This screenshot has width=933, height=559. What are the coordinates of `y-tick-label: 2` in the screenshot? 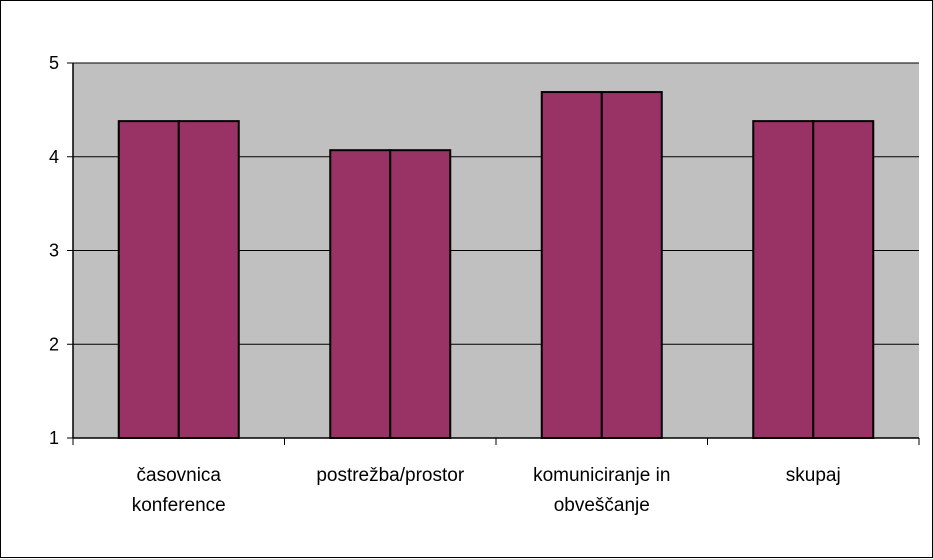 It's located at (54, 344).